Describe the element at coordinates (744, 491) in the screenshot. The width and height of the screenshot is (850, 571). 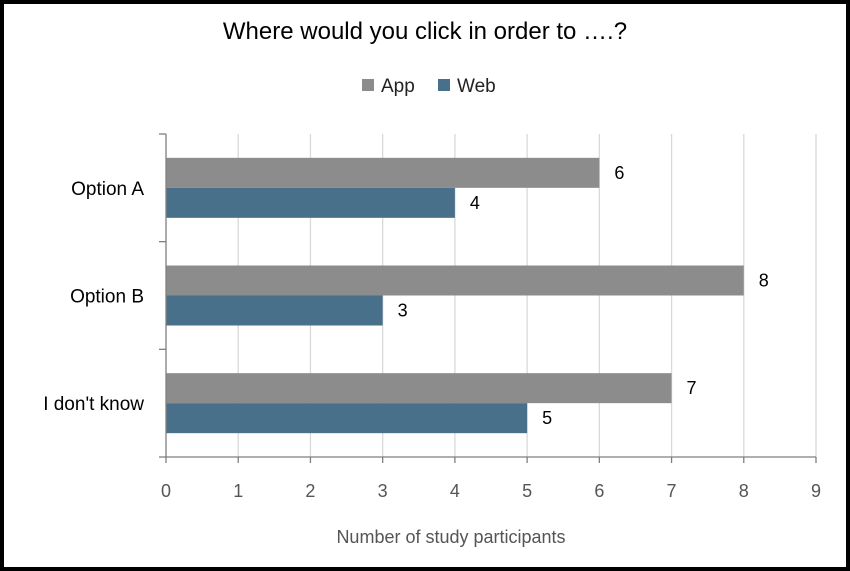
I see `x-tick-label: 8` at that location.